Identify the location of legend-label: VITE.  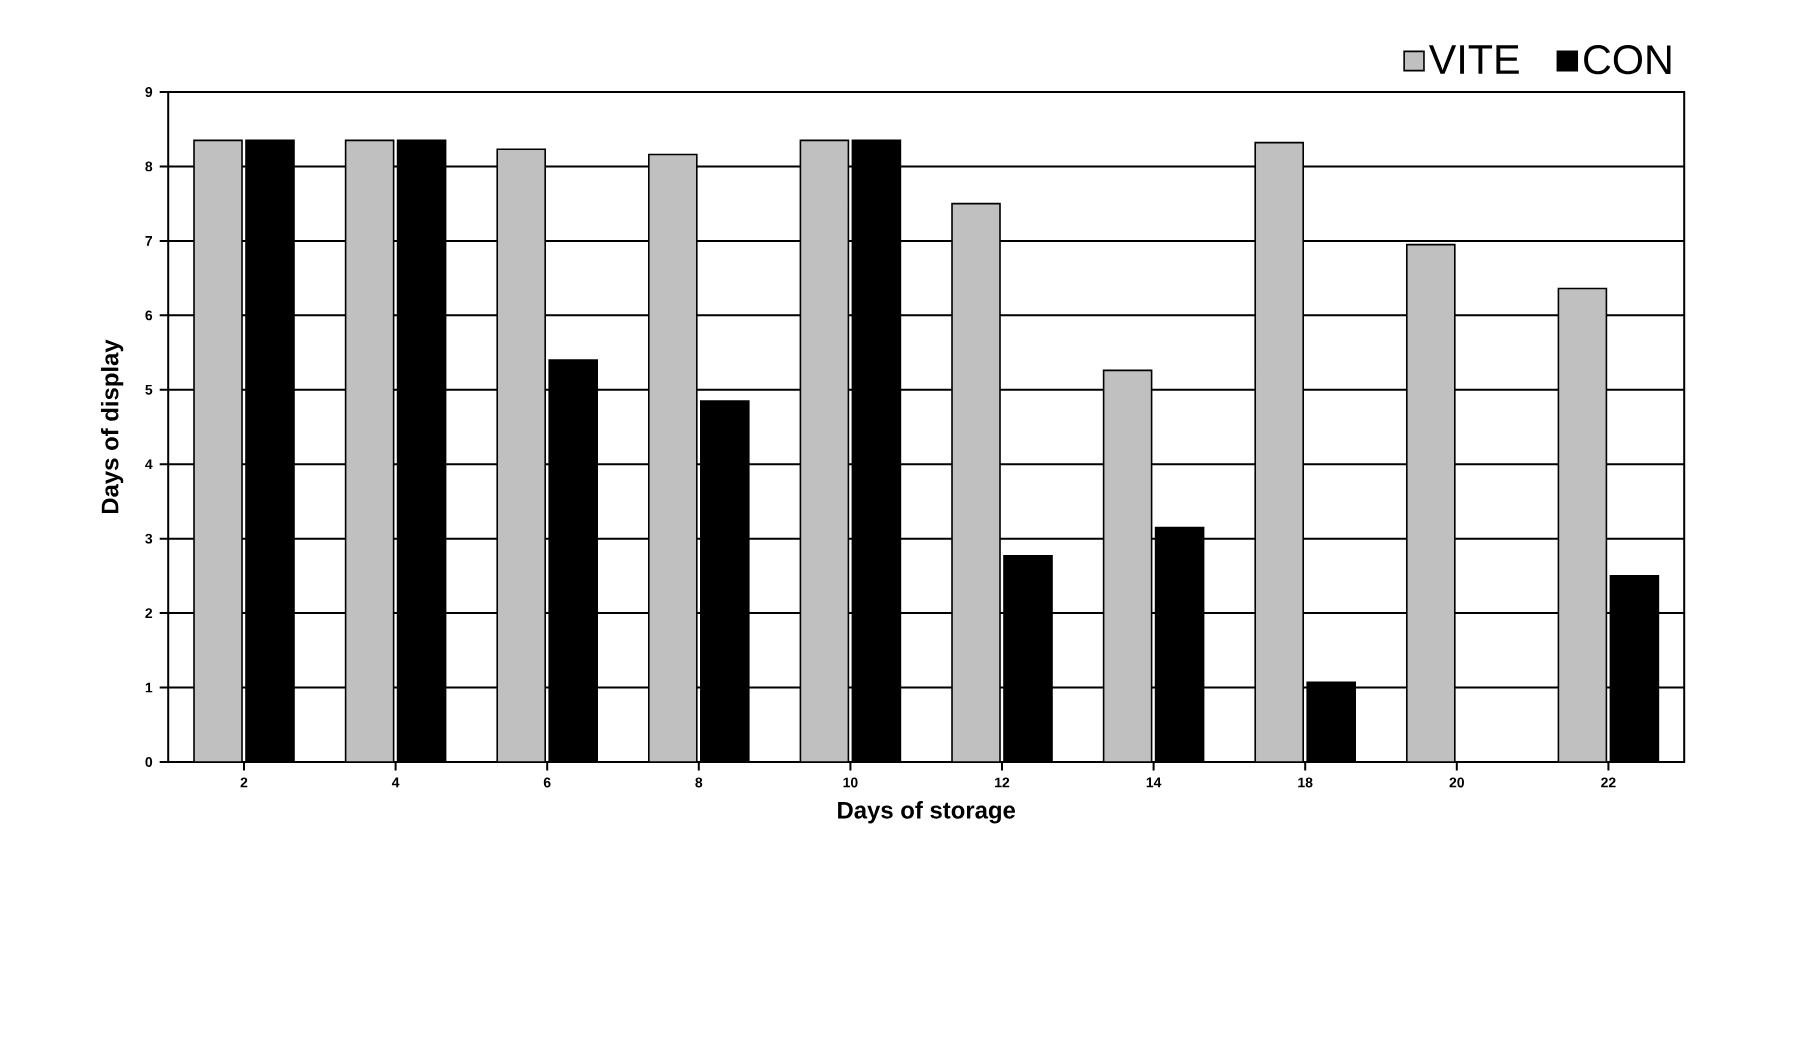
(1473, 59).